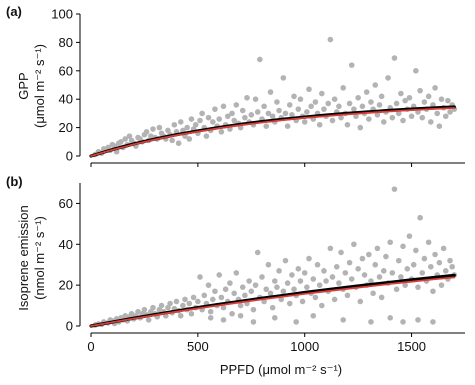  I want to click on b-x-tick-label: 1000, so click(304, 346).